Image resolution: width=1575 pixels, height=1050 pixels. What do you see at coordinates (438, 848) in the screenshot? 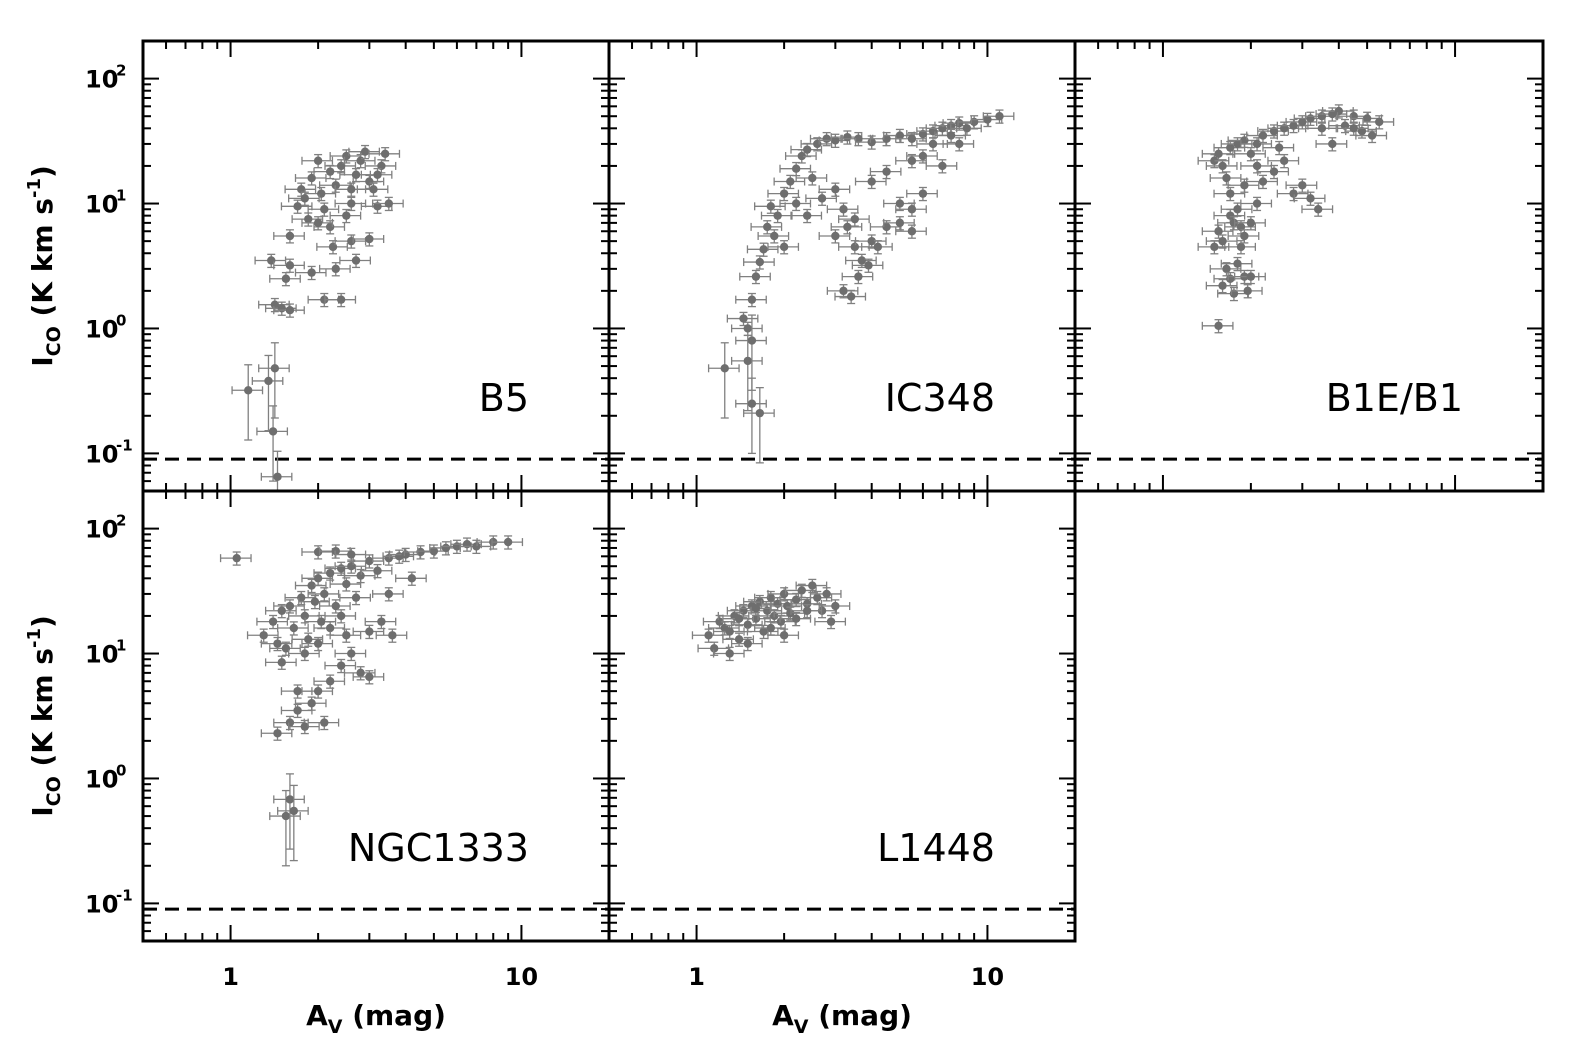
I see `panel-label: NGC1333` at bounding box center [438, 848].